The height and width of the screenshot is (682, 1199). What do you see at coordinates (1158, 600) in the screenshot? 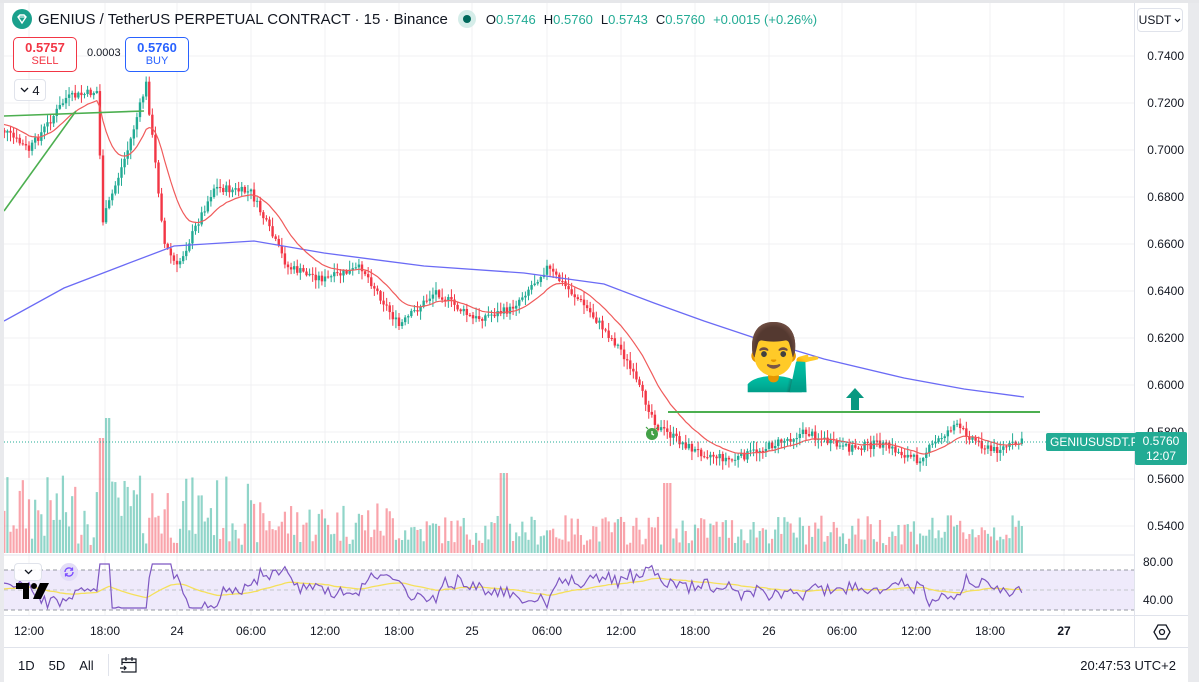
I see `rsi-axis-lower: 40.00` at bounding box center [1158, 600].